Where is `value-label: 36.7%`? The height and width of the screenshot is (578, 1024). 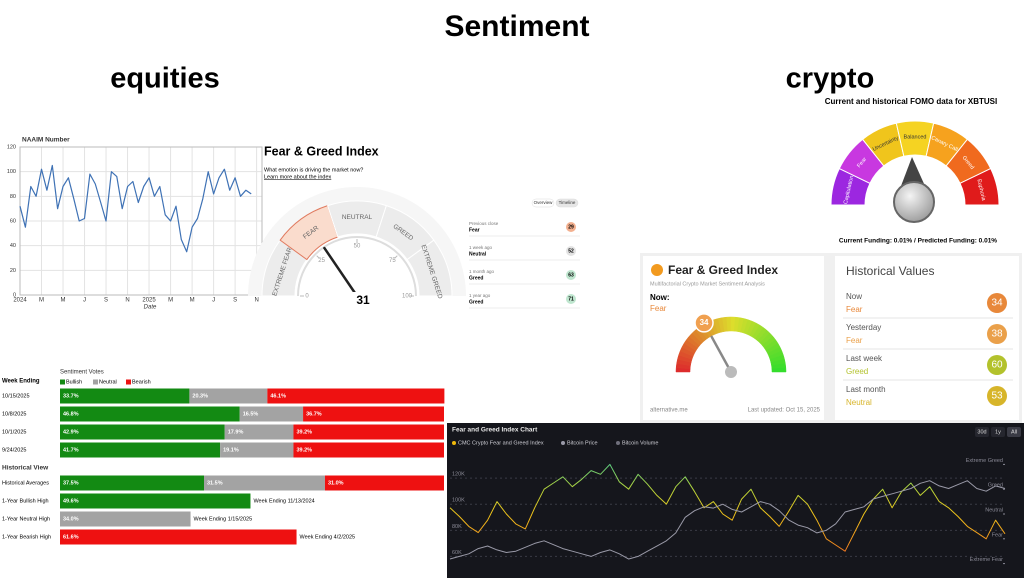
value-label: 36.7% is located at coordinates (314, 414).